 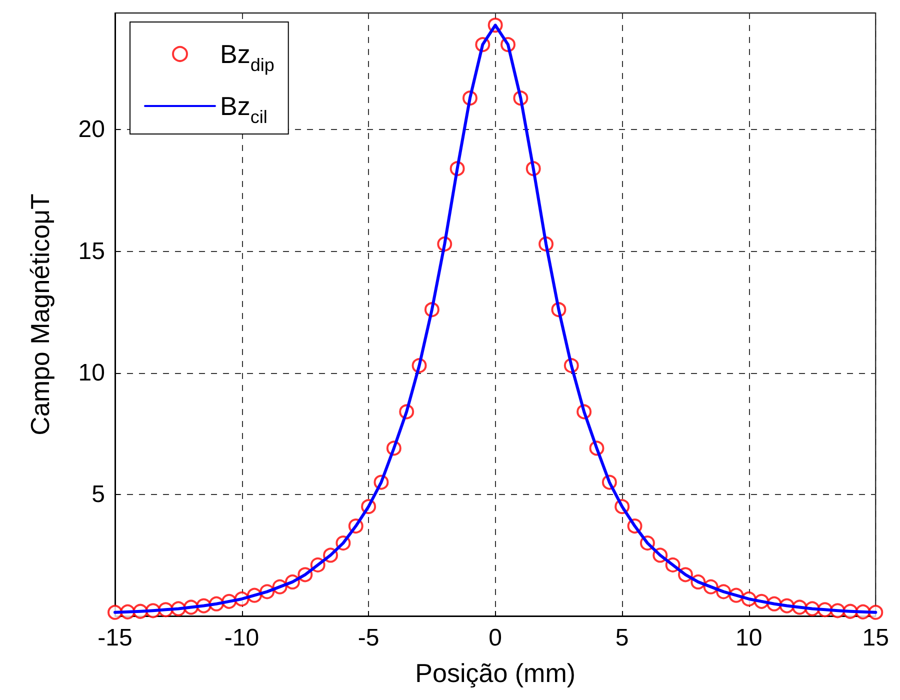 I want to click on y-axis-title: Campo MagnéticoμT, so click(x=40, y=314).